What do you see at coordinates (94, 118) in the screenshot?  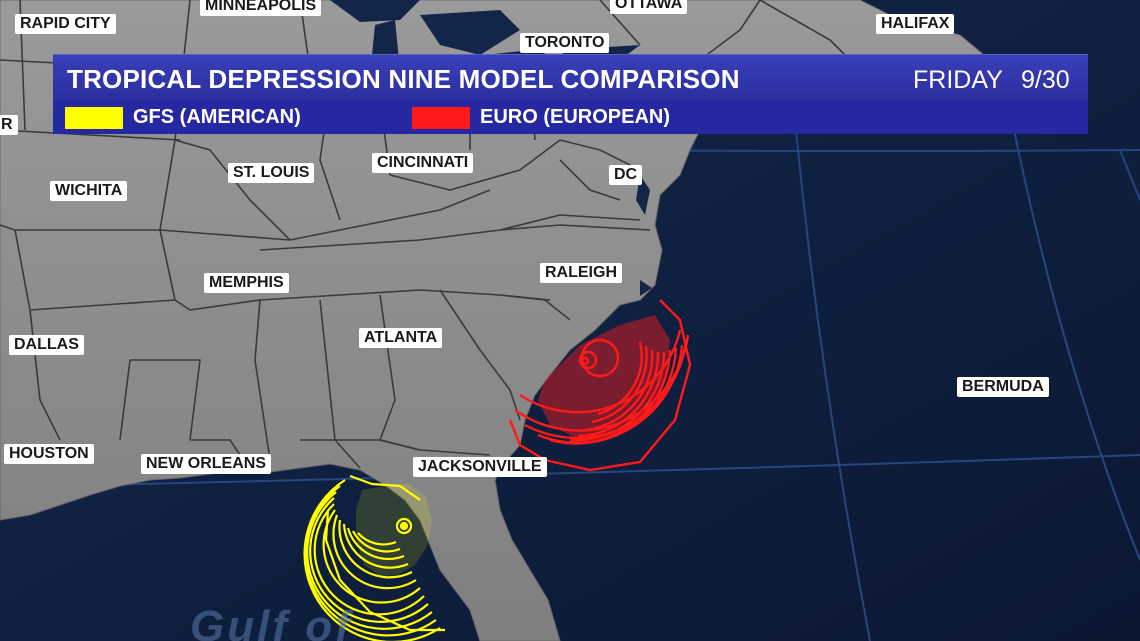 I see `legend-swatch-gfs` at bounding box center [94, 118].